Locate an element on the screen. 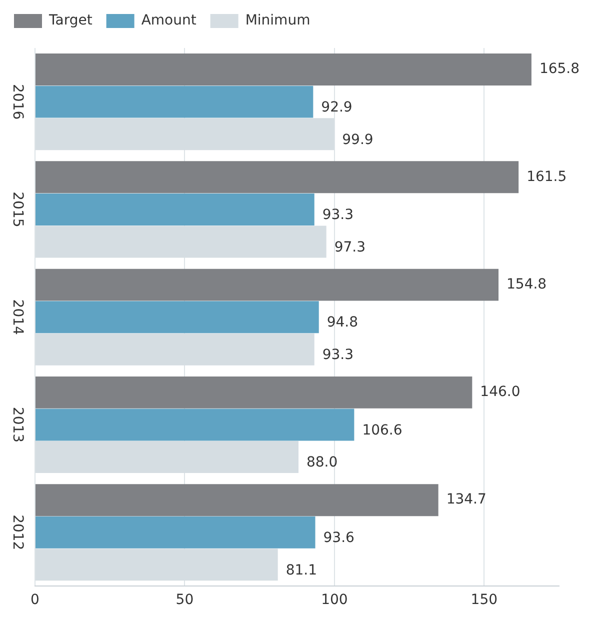  legend-label: Amount is located at coordinates (169, 20).